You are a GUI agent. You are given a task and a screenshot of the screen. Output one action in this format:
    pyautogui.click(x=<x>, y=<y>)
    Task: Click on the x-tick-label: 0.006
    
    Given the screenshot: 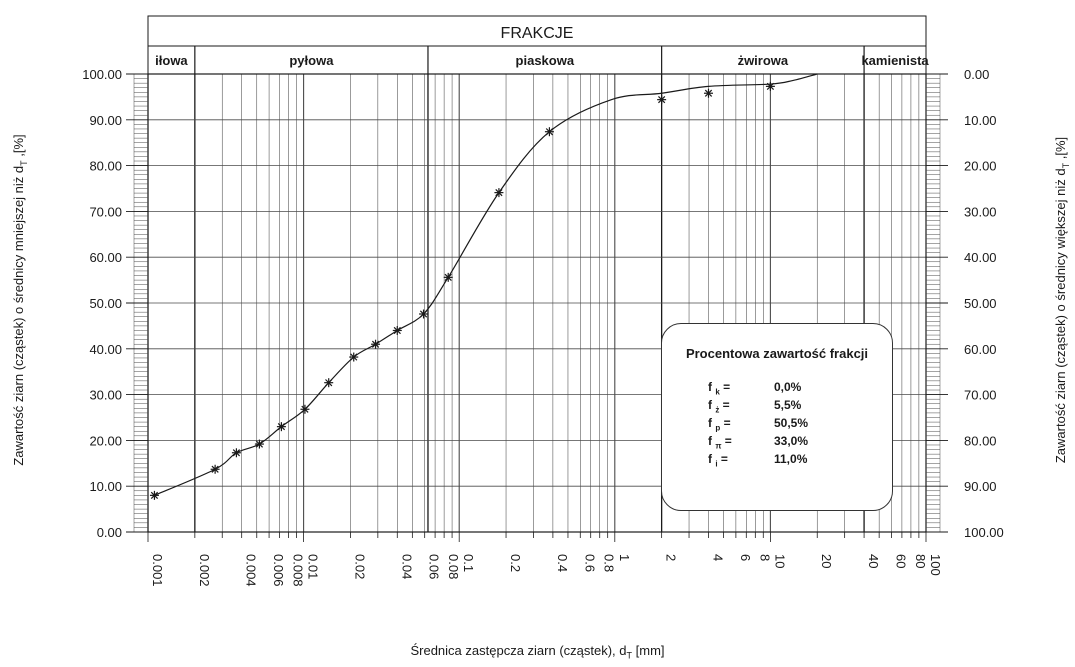 What is the action you would take?
    pyautogui.click(x=278, y=570)
    